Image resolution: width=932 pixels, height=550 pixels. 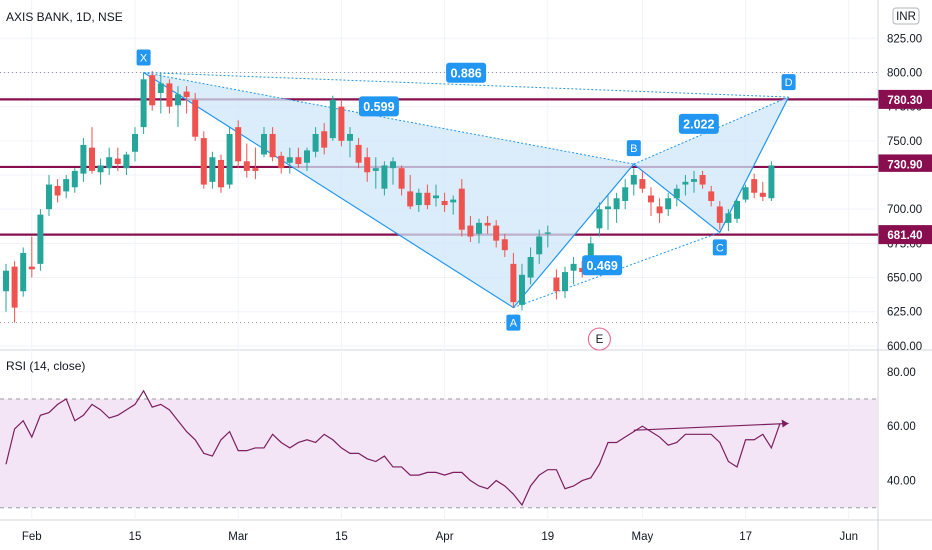 I want to click on point-label-a, so click(x=513, y=322).